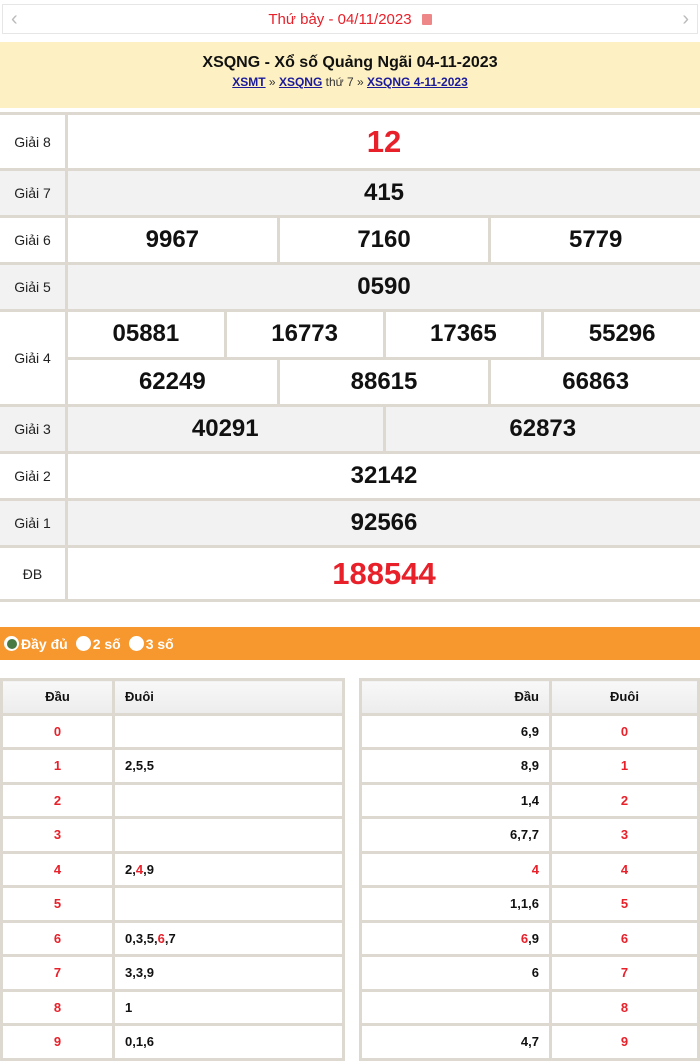 This screenshot has height=1062, width=700. What do you see at coordinates (455, 869) in the screenshot?
I see `loto-values: 4` at bounding box center [455, 869].